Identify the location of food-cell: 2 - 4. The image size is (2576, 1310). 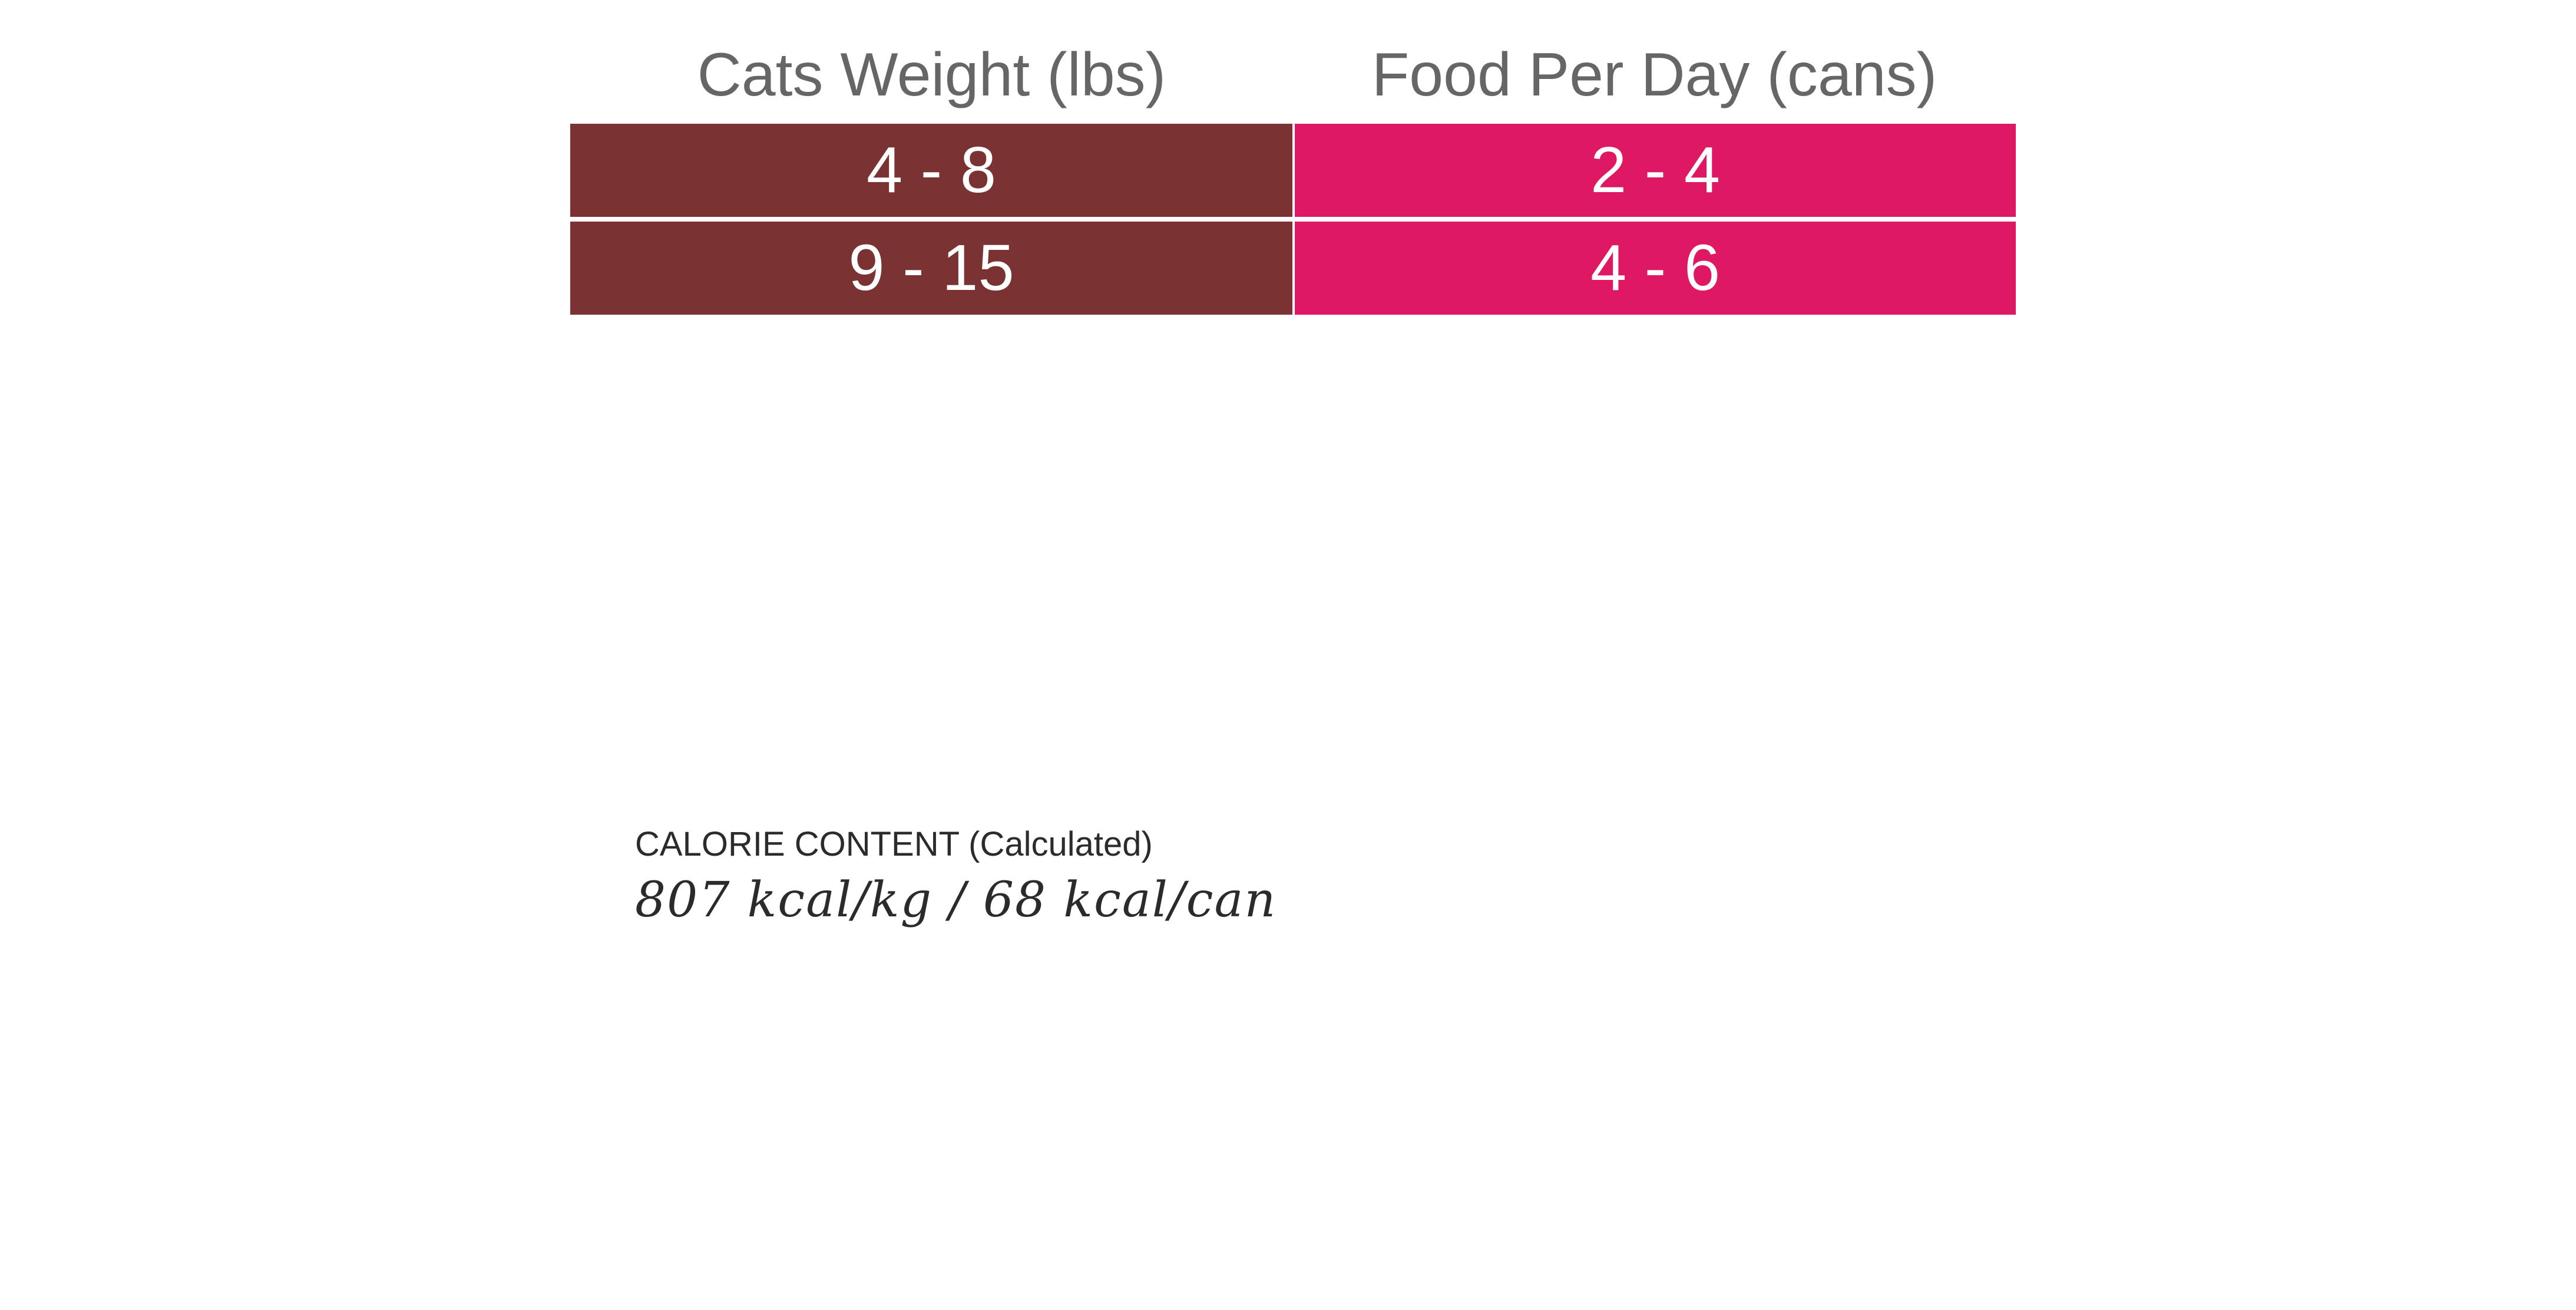
(1655, 171).